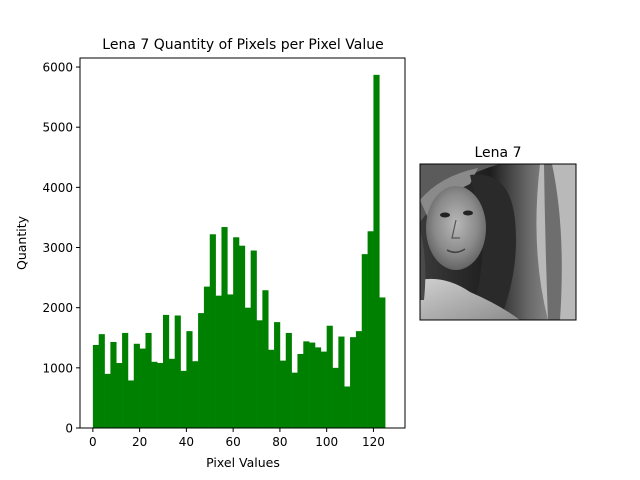 The image size is (640, 480). What do you see at coordinates (233, 442) in the screenshot?
I see `x-tick-label: 60` at bounding box center [233, 442].